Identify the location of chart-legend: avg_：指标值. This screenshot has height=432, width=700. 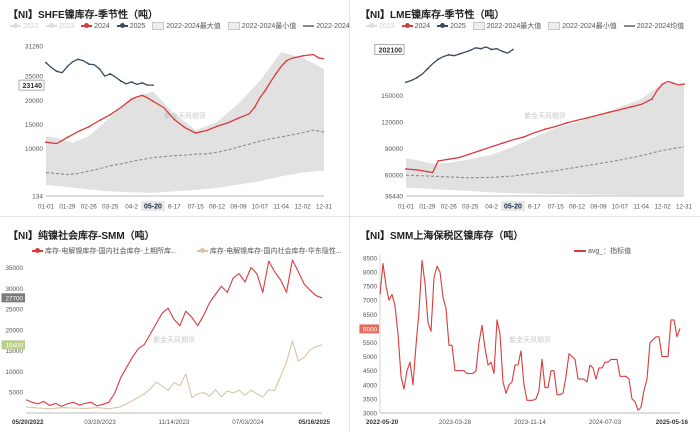
(602, 251).